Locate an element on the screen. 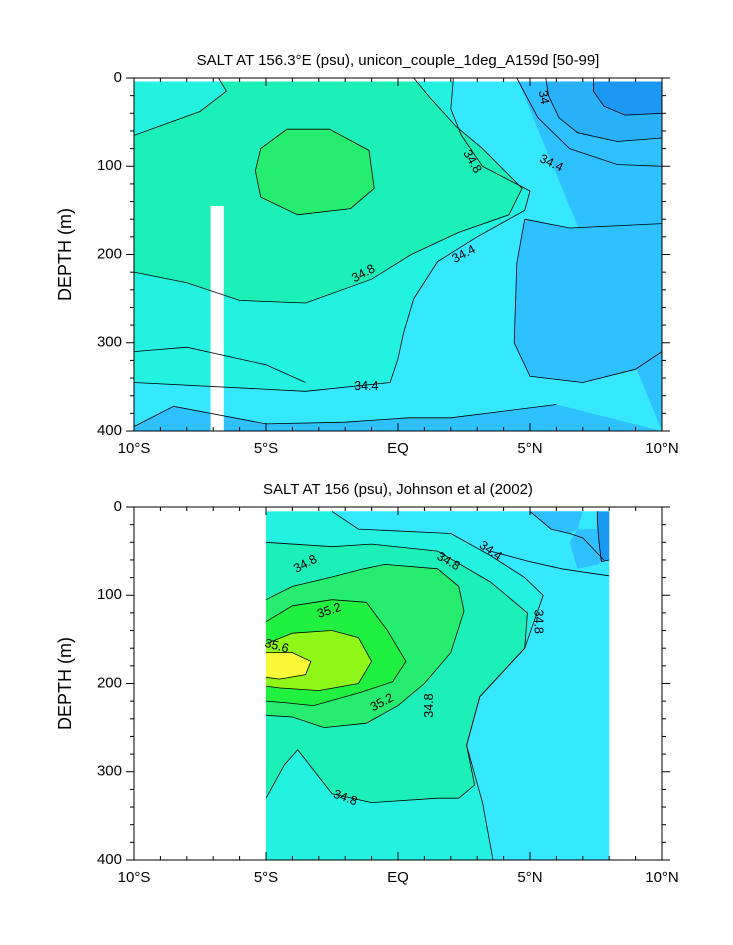 The width and height of the screenshot is (733, 945). contour-label: 34 is located at coordinates (544, 97).